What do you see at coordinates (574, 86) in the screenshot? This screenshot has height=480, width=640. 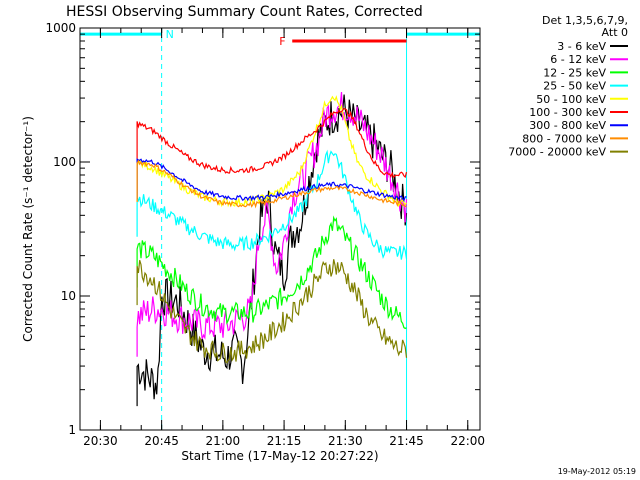 I see `legend-label-4: 25 - 50 keV` at bounding box center [574, 86].